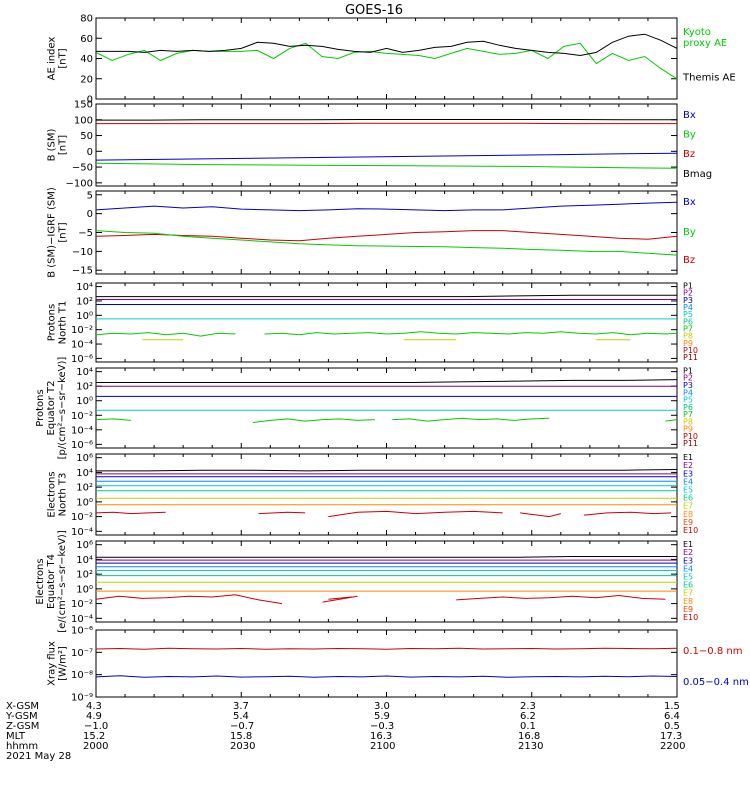 The image size is (750, 800). I want to click on orbit-label-hhmm: hhmm, so click(22, 746).